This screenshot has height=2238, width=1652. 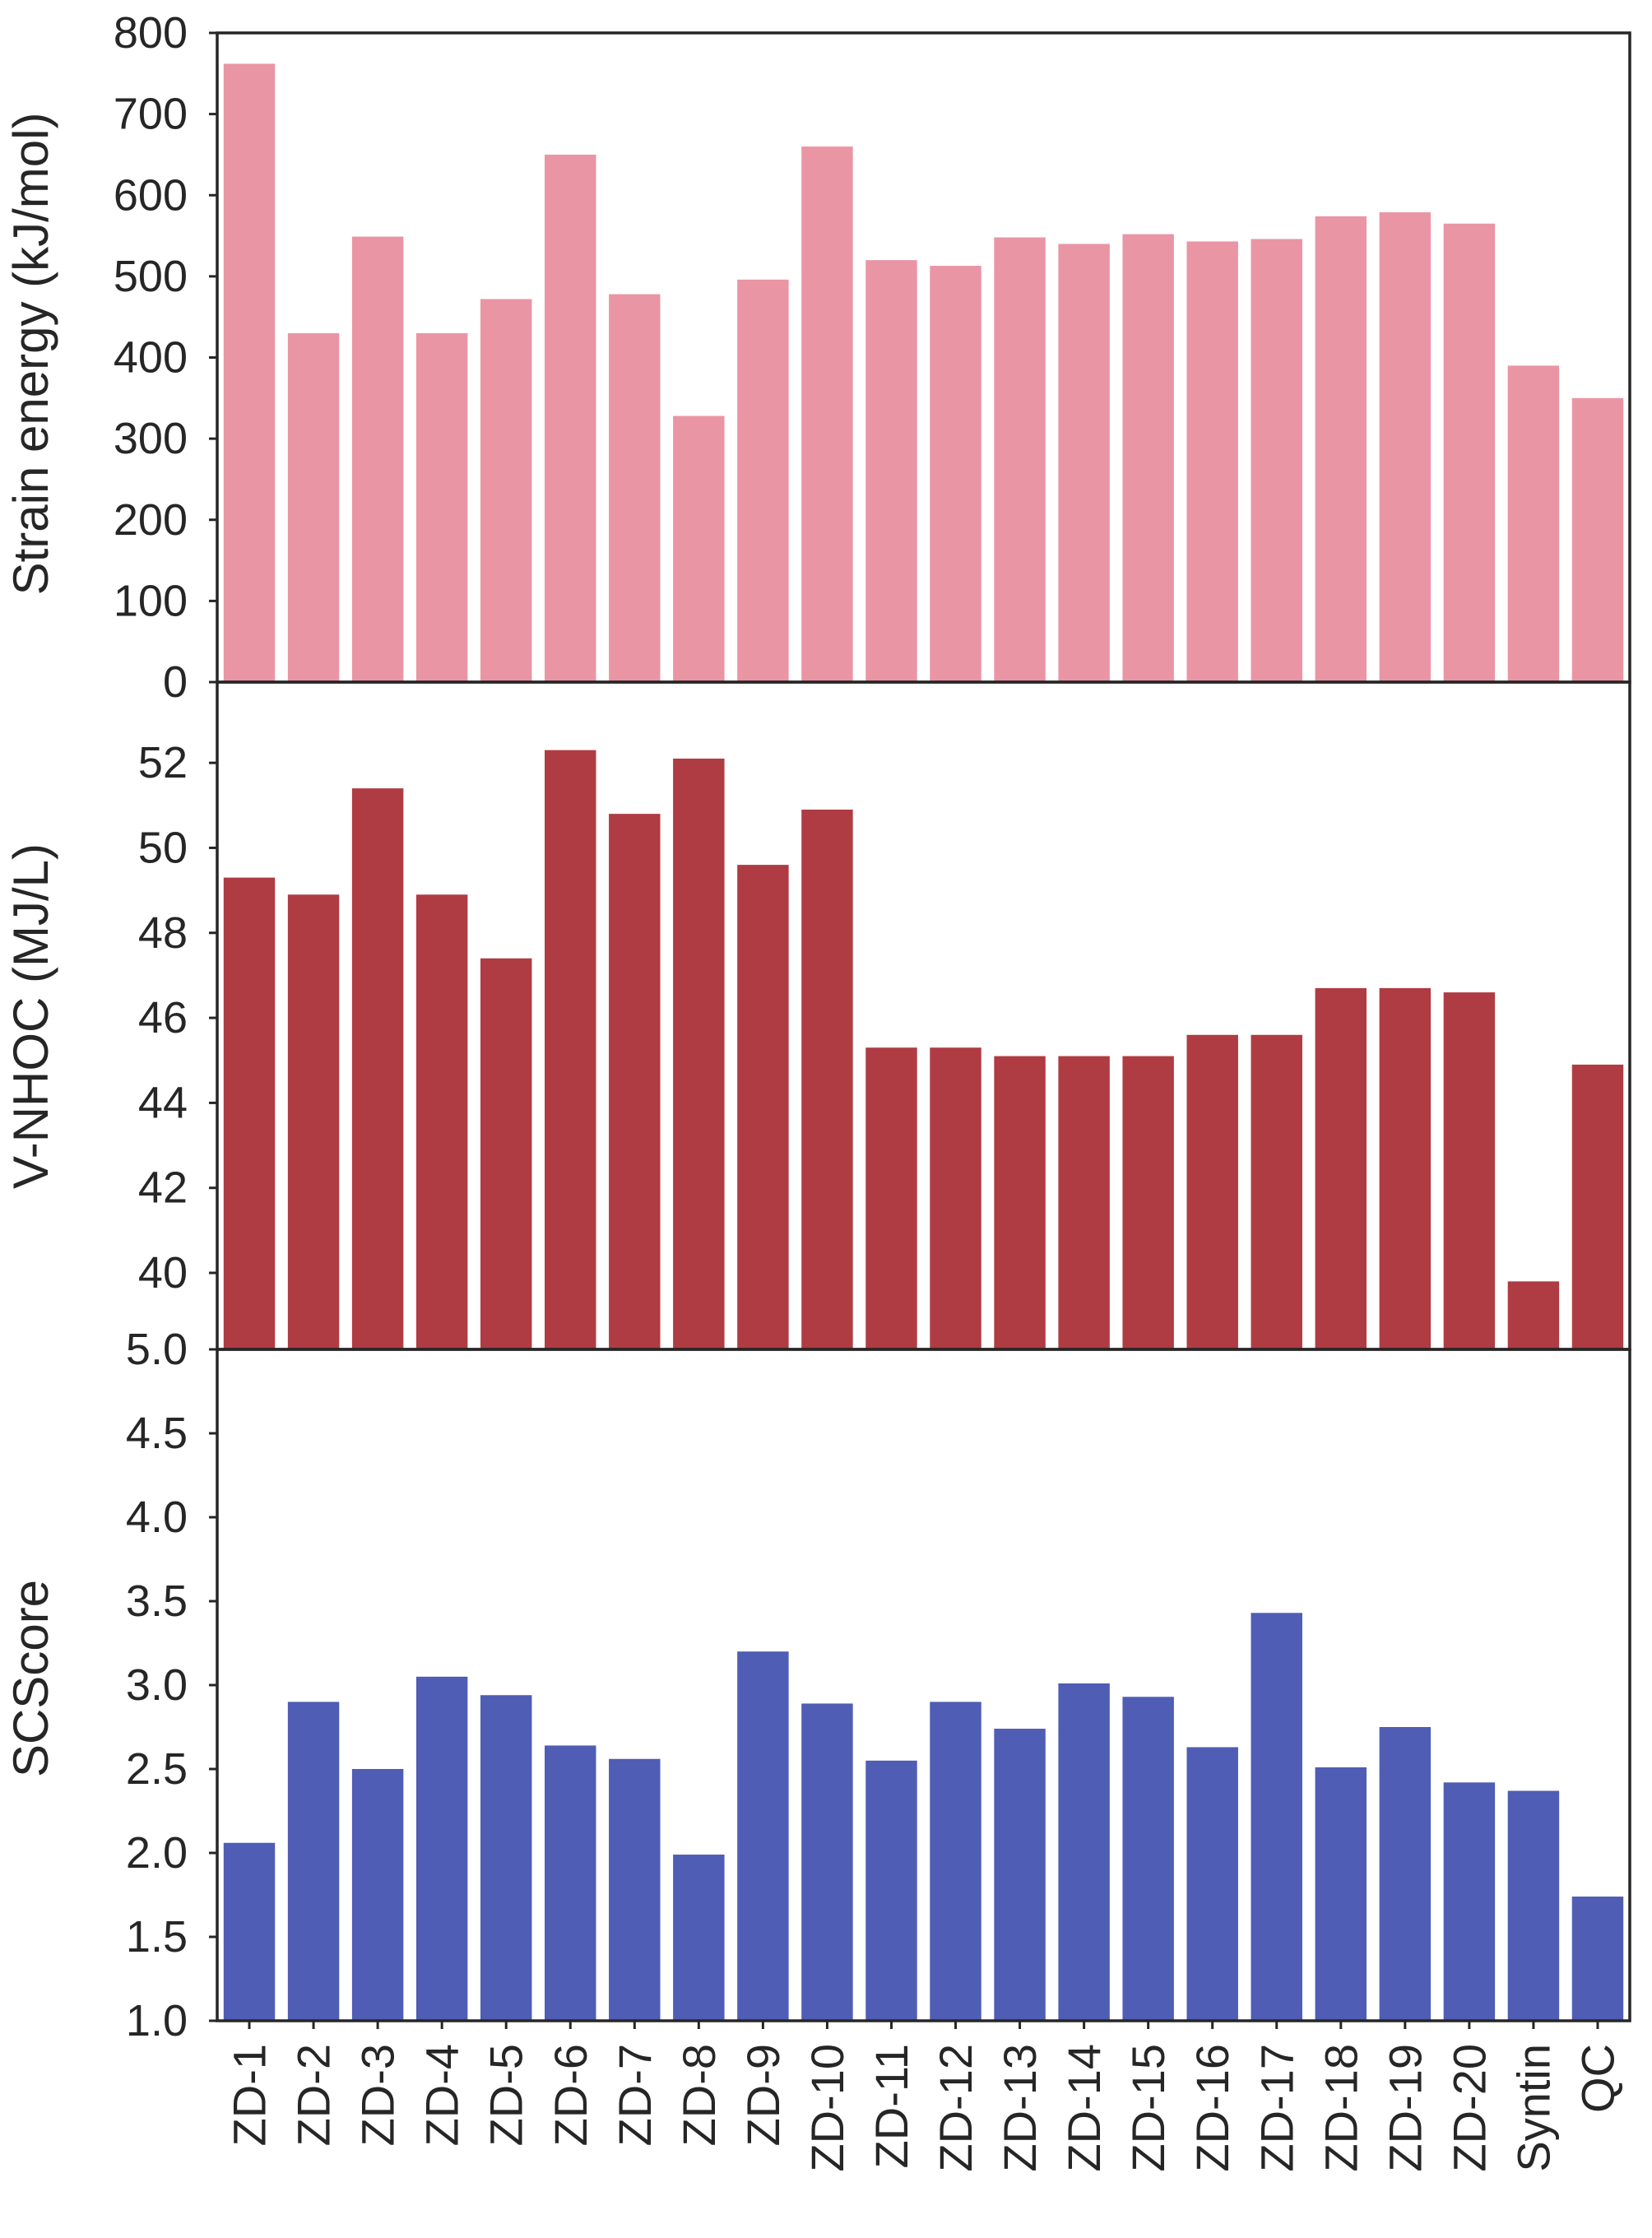 What do you see at coordinates (157, 1769) in the screenshot?
I see `scscore-ytick-label: 2.5` at bounding box center [157, 1769].